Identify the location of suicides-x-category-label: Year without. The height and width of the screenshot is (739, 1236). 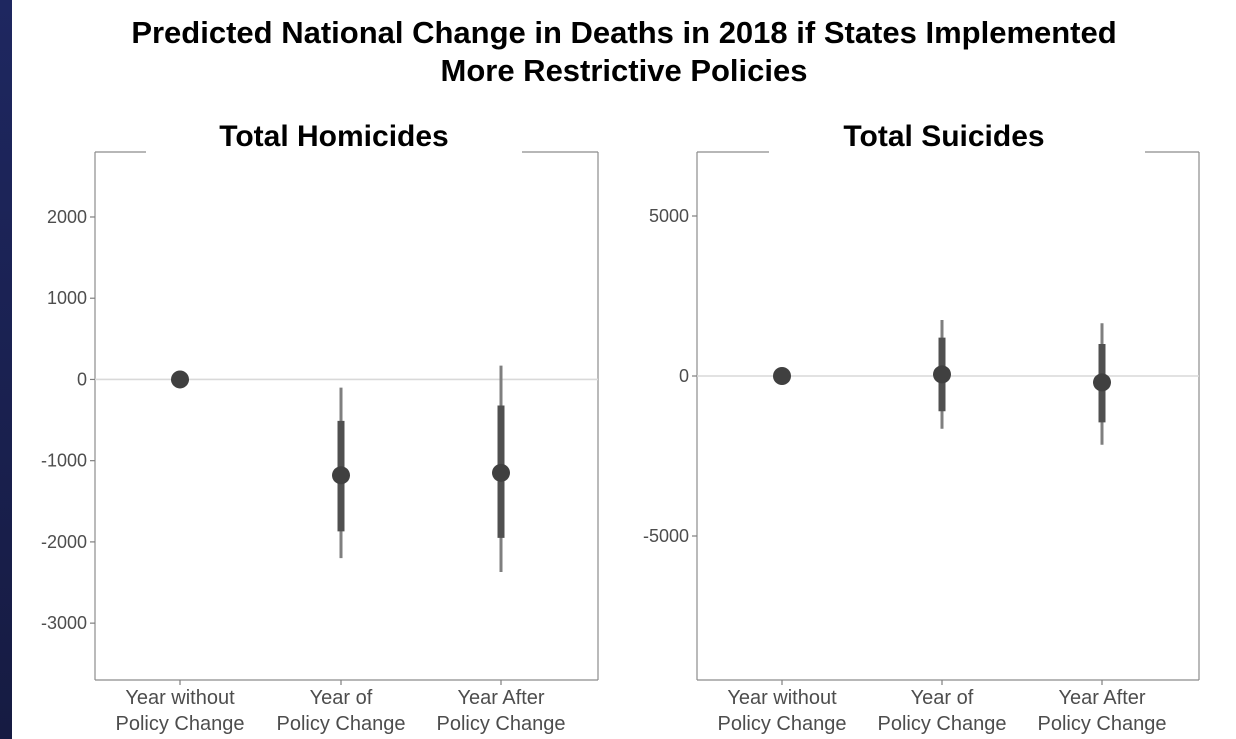
(782, 698).